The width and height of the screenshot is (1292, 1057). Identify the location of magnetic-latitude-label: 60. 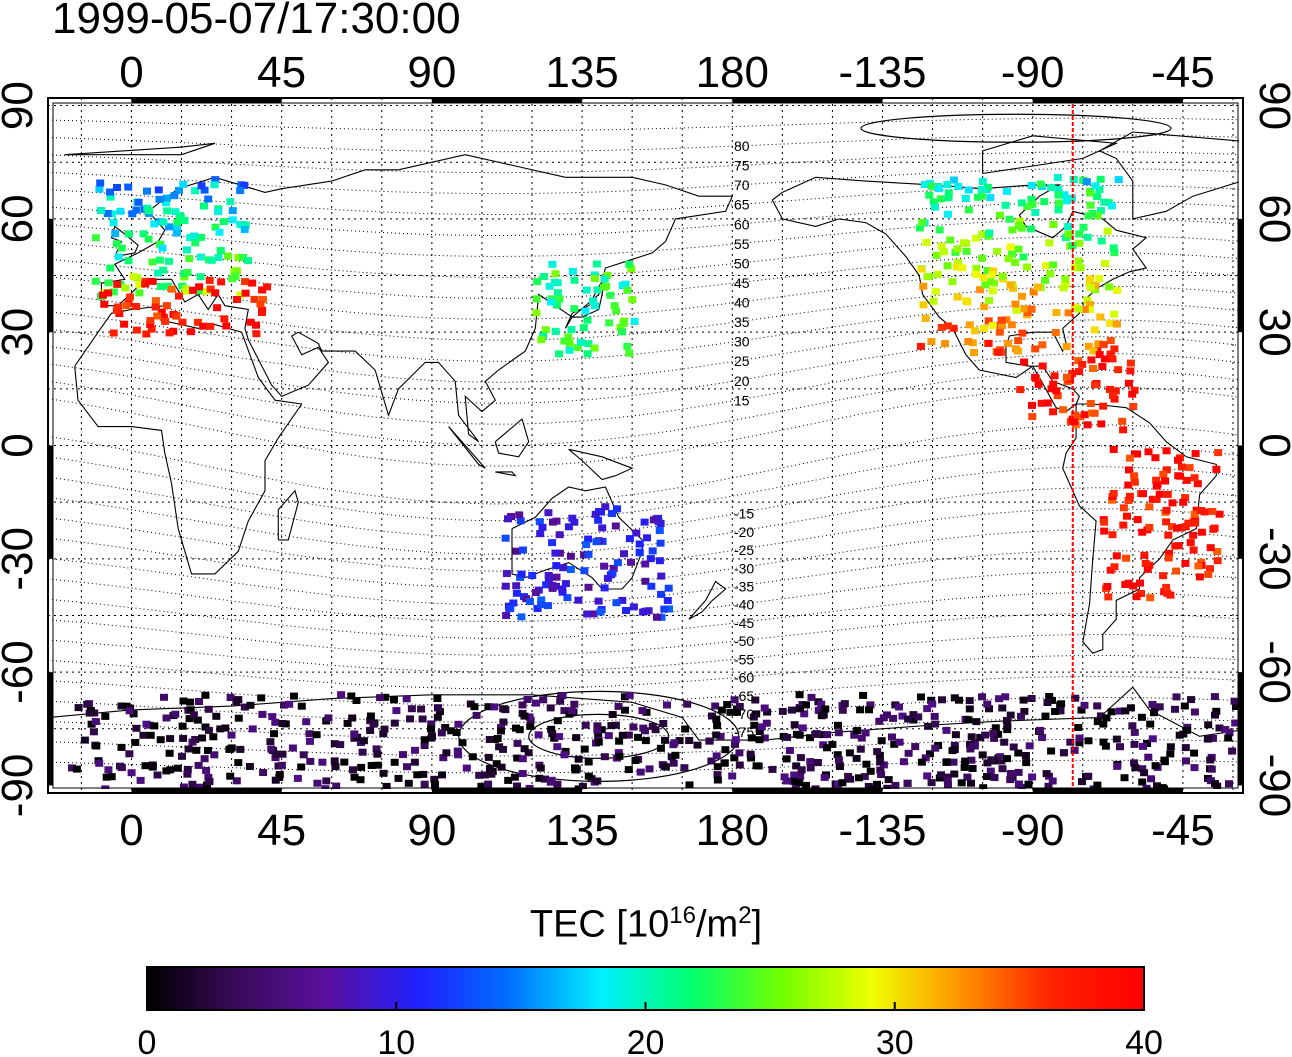
(742, 224).